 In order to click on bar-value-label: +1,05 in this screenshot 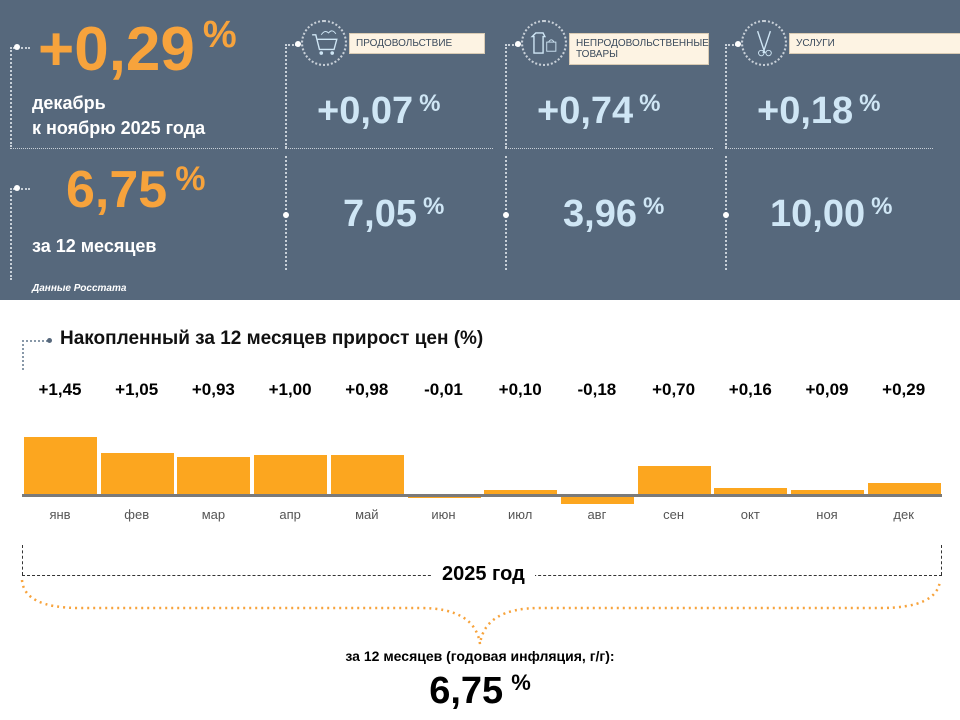, I will do `click(137, 389)`.